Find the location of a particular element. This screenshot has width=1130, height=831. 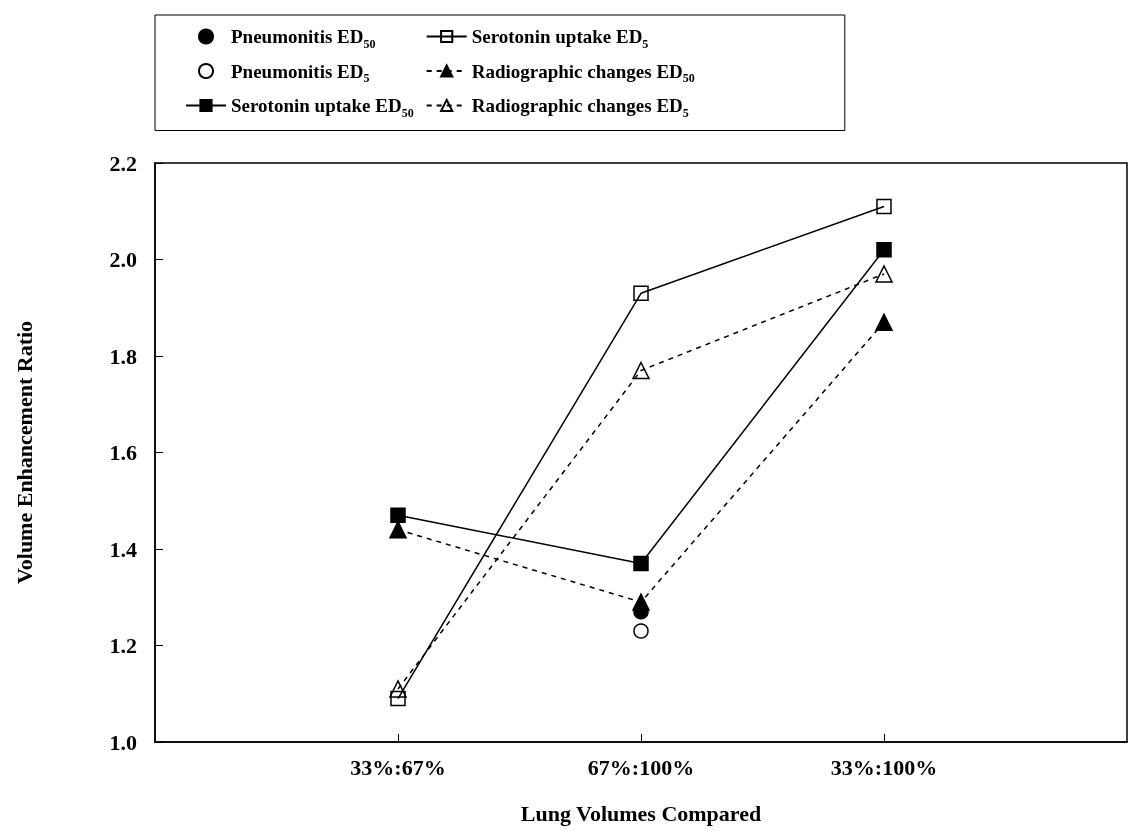

x-tick-label: 33%:100% is located at coordinates (884, 767).